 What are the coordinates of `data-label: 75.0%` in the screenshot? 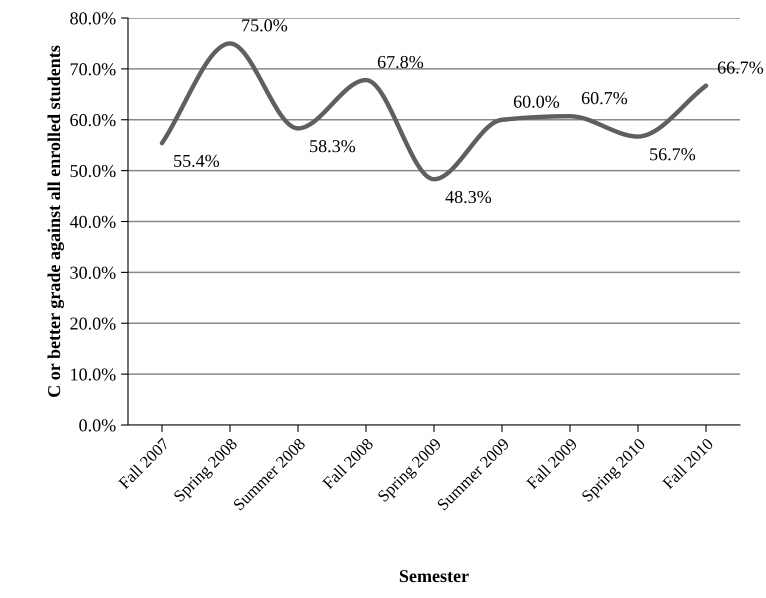 It's located at (265, 25).